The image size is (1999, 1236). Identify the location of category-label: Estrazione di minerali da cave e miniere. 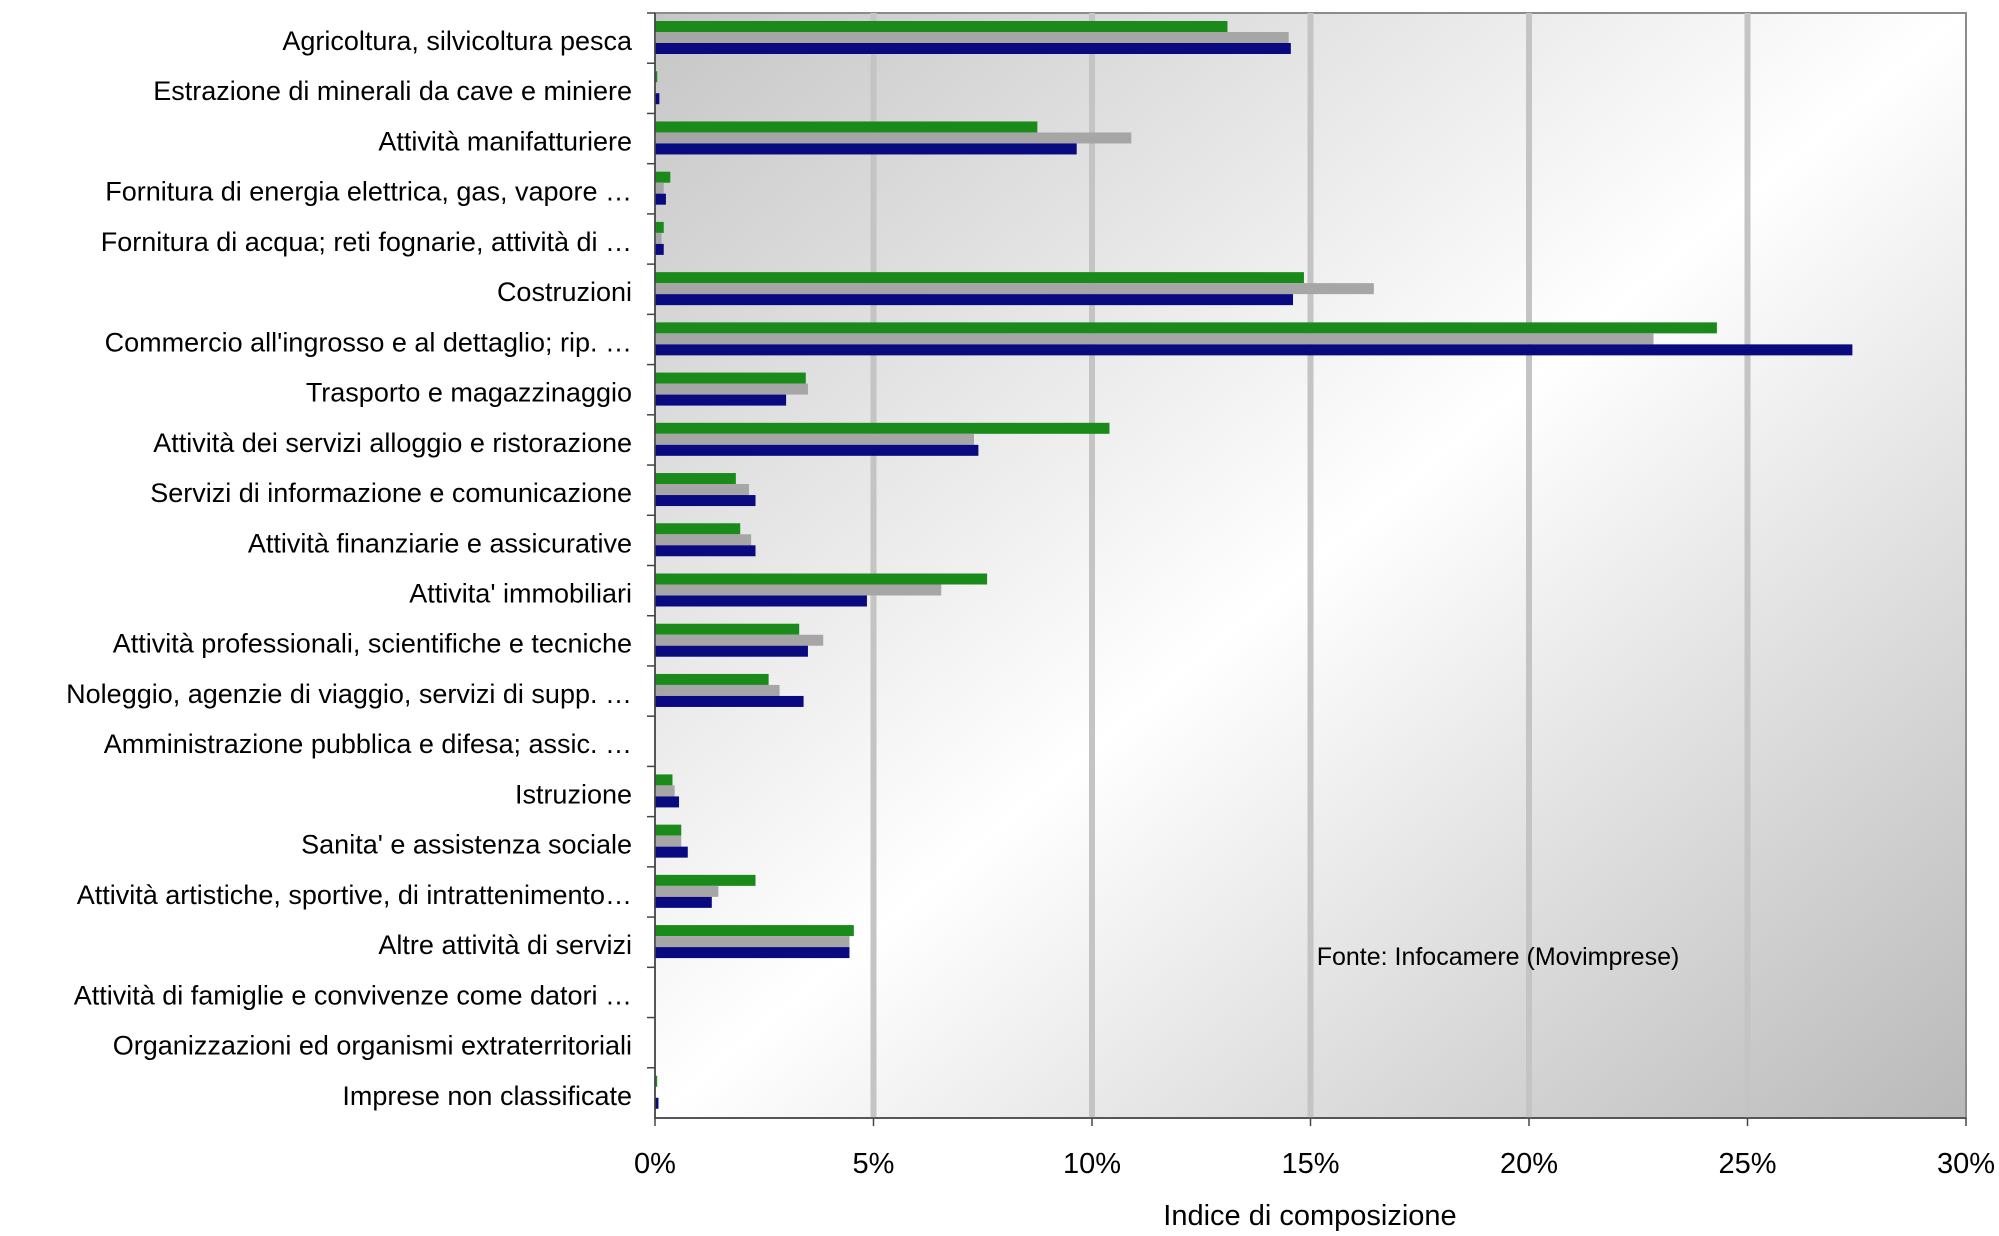
(392, 91).